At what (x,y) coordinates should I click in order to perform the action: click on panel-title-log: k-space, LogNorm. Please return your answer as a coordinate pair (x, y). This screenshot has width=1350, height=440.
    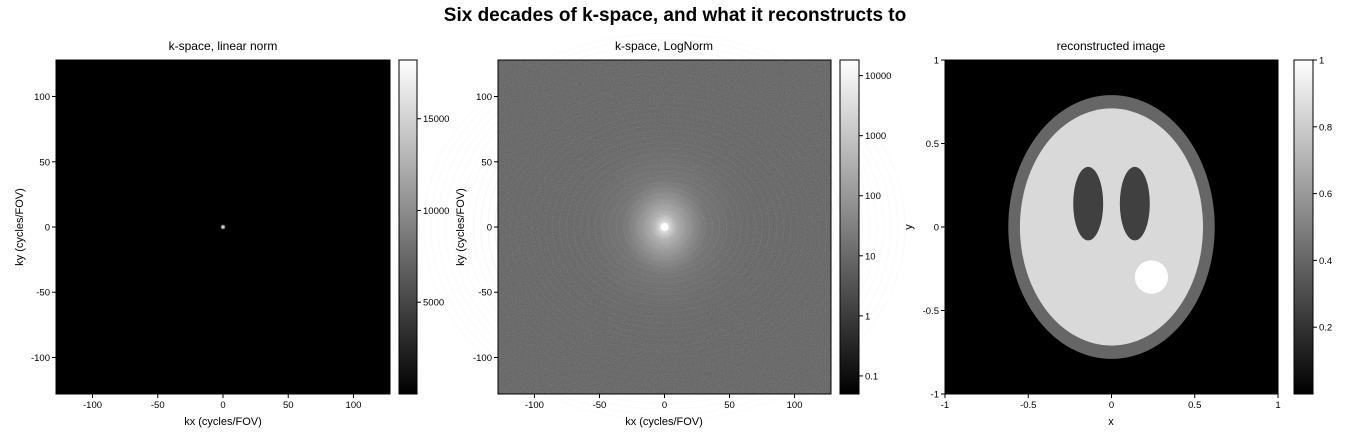
    Looking at the image, I should click on (664, 46).